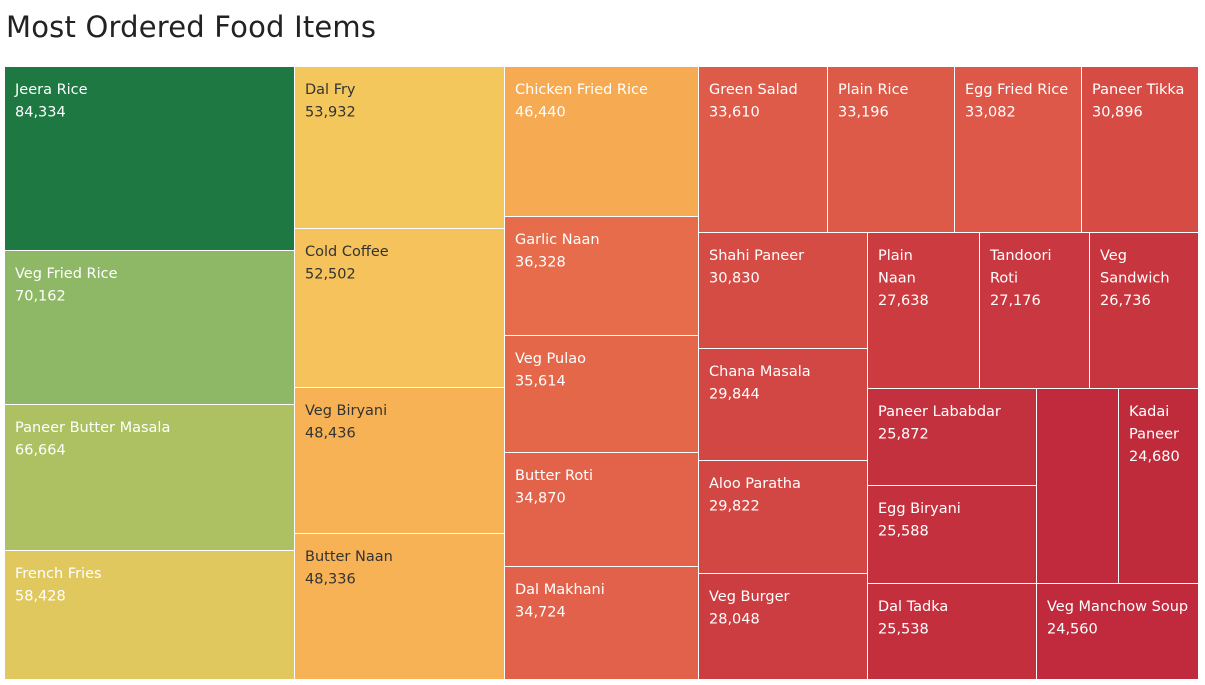 This screenshot has height=685, width=1205. Describe the element at coordinates (330, 580) in the screenshot. I see `tile-value-label: 48,336` at that location.